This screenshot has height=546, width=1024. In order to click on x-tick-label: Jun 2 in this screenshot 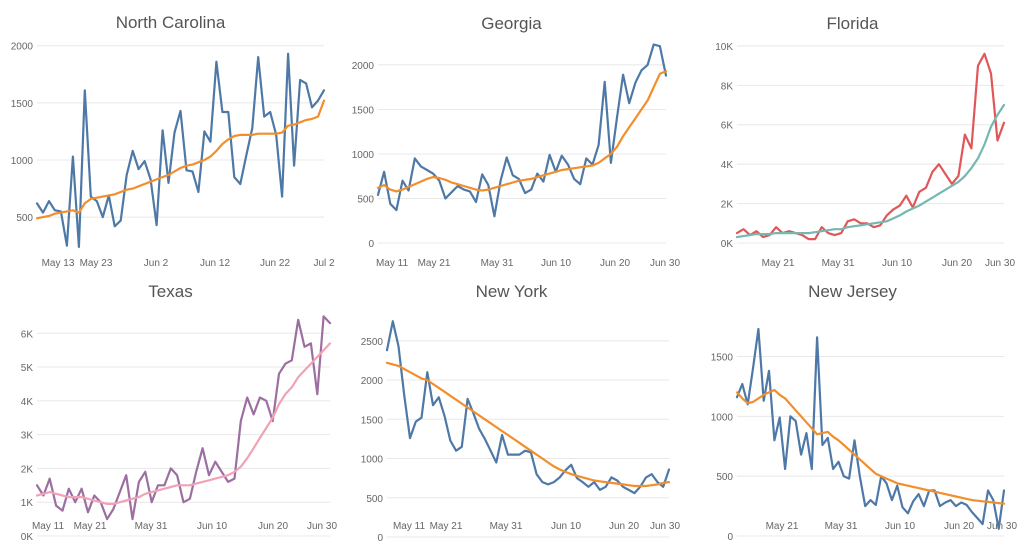, I will do `click(156, 263)`.